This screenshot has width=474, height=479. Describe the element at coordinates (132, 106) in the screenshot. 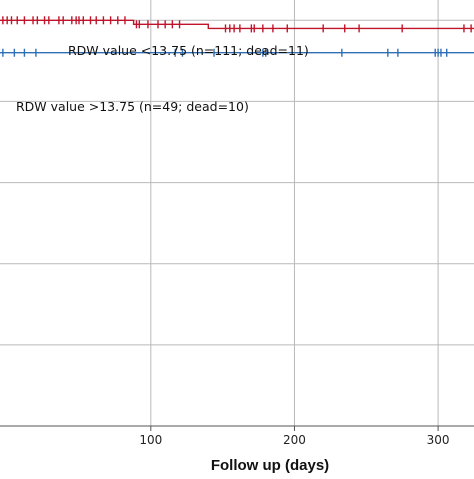

I see `series-label-rdw-high: RDW value >13.75 (n=49; dead=10)` at that location.